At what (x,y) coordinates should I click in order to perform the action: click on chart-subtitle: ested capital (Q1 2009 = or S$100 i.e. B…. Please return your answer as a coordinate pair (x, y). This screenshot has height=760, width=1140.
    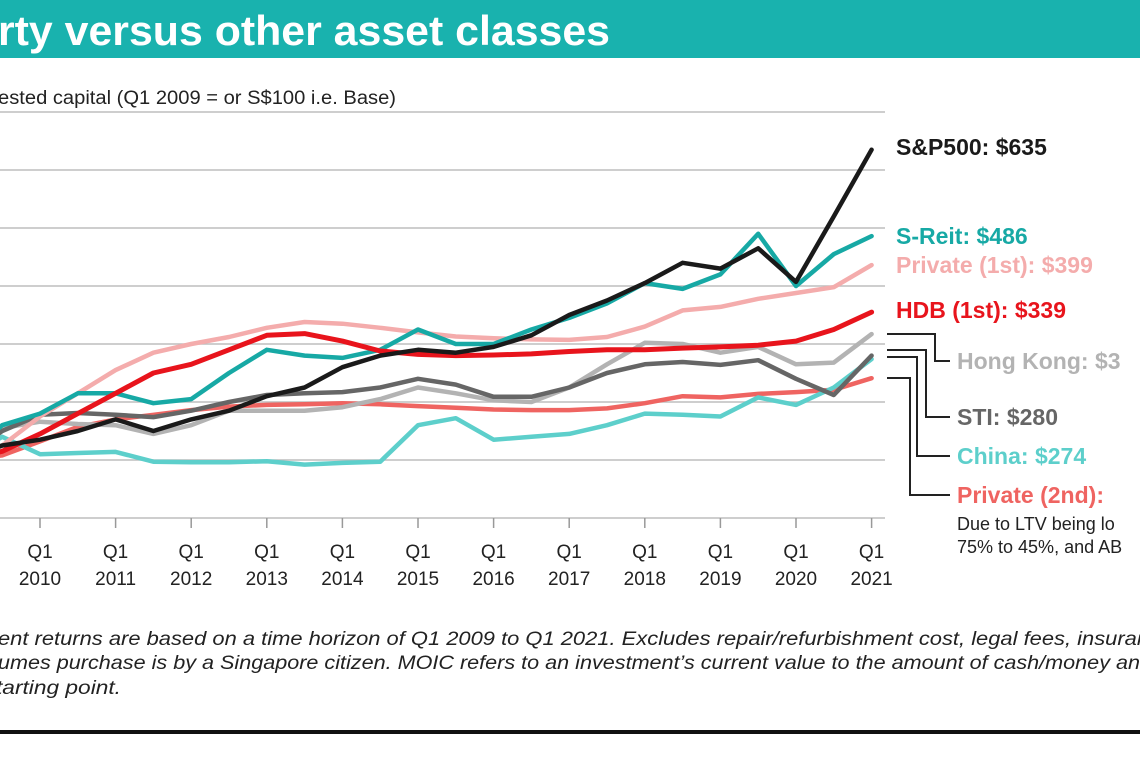
    Looking at the image, I should click on (198, 98).